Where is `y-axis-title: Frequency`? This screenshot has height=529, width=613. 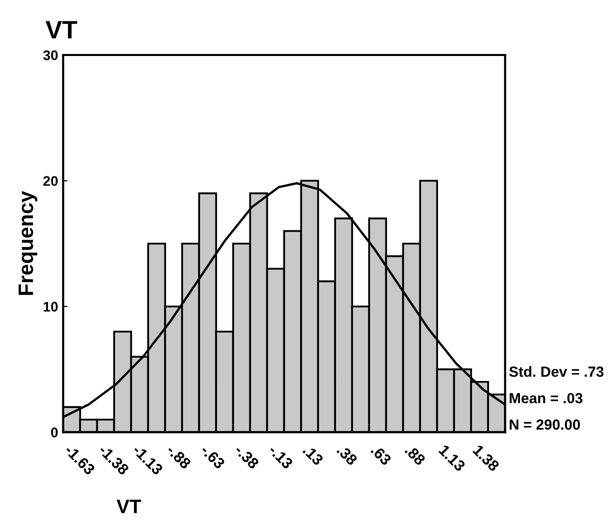
y-axis-title: Frequency is located at coordinates (28, 243).